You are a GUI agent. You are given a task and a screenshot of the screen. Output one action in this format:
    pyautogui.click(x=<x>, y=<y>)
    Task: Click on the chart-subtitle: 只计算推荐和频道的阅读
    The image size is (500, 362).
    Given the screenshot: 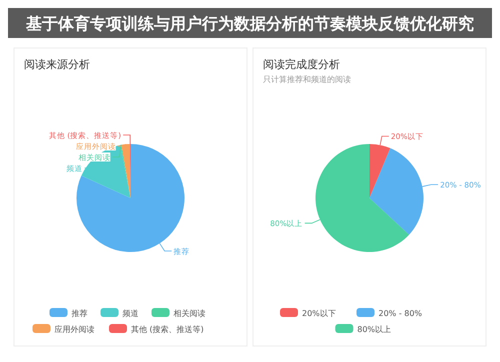 What is the action you would take?
    pyautogui.click(x=307, y=79)
    